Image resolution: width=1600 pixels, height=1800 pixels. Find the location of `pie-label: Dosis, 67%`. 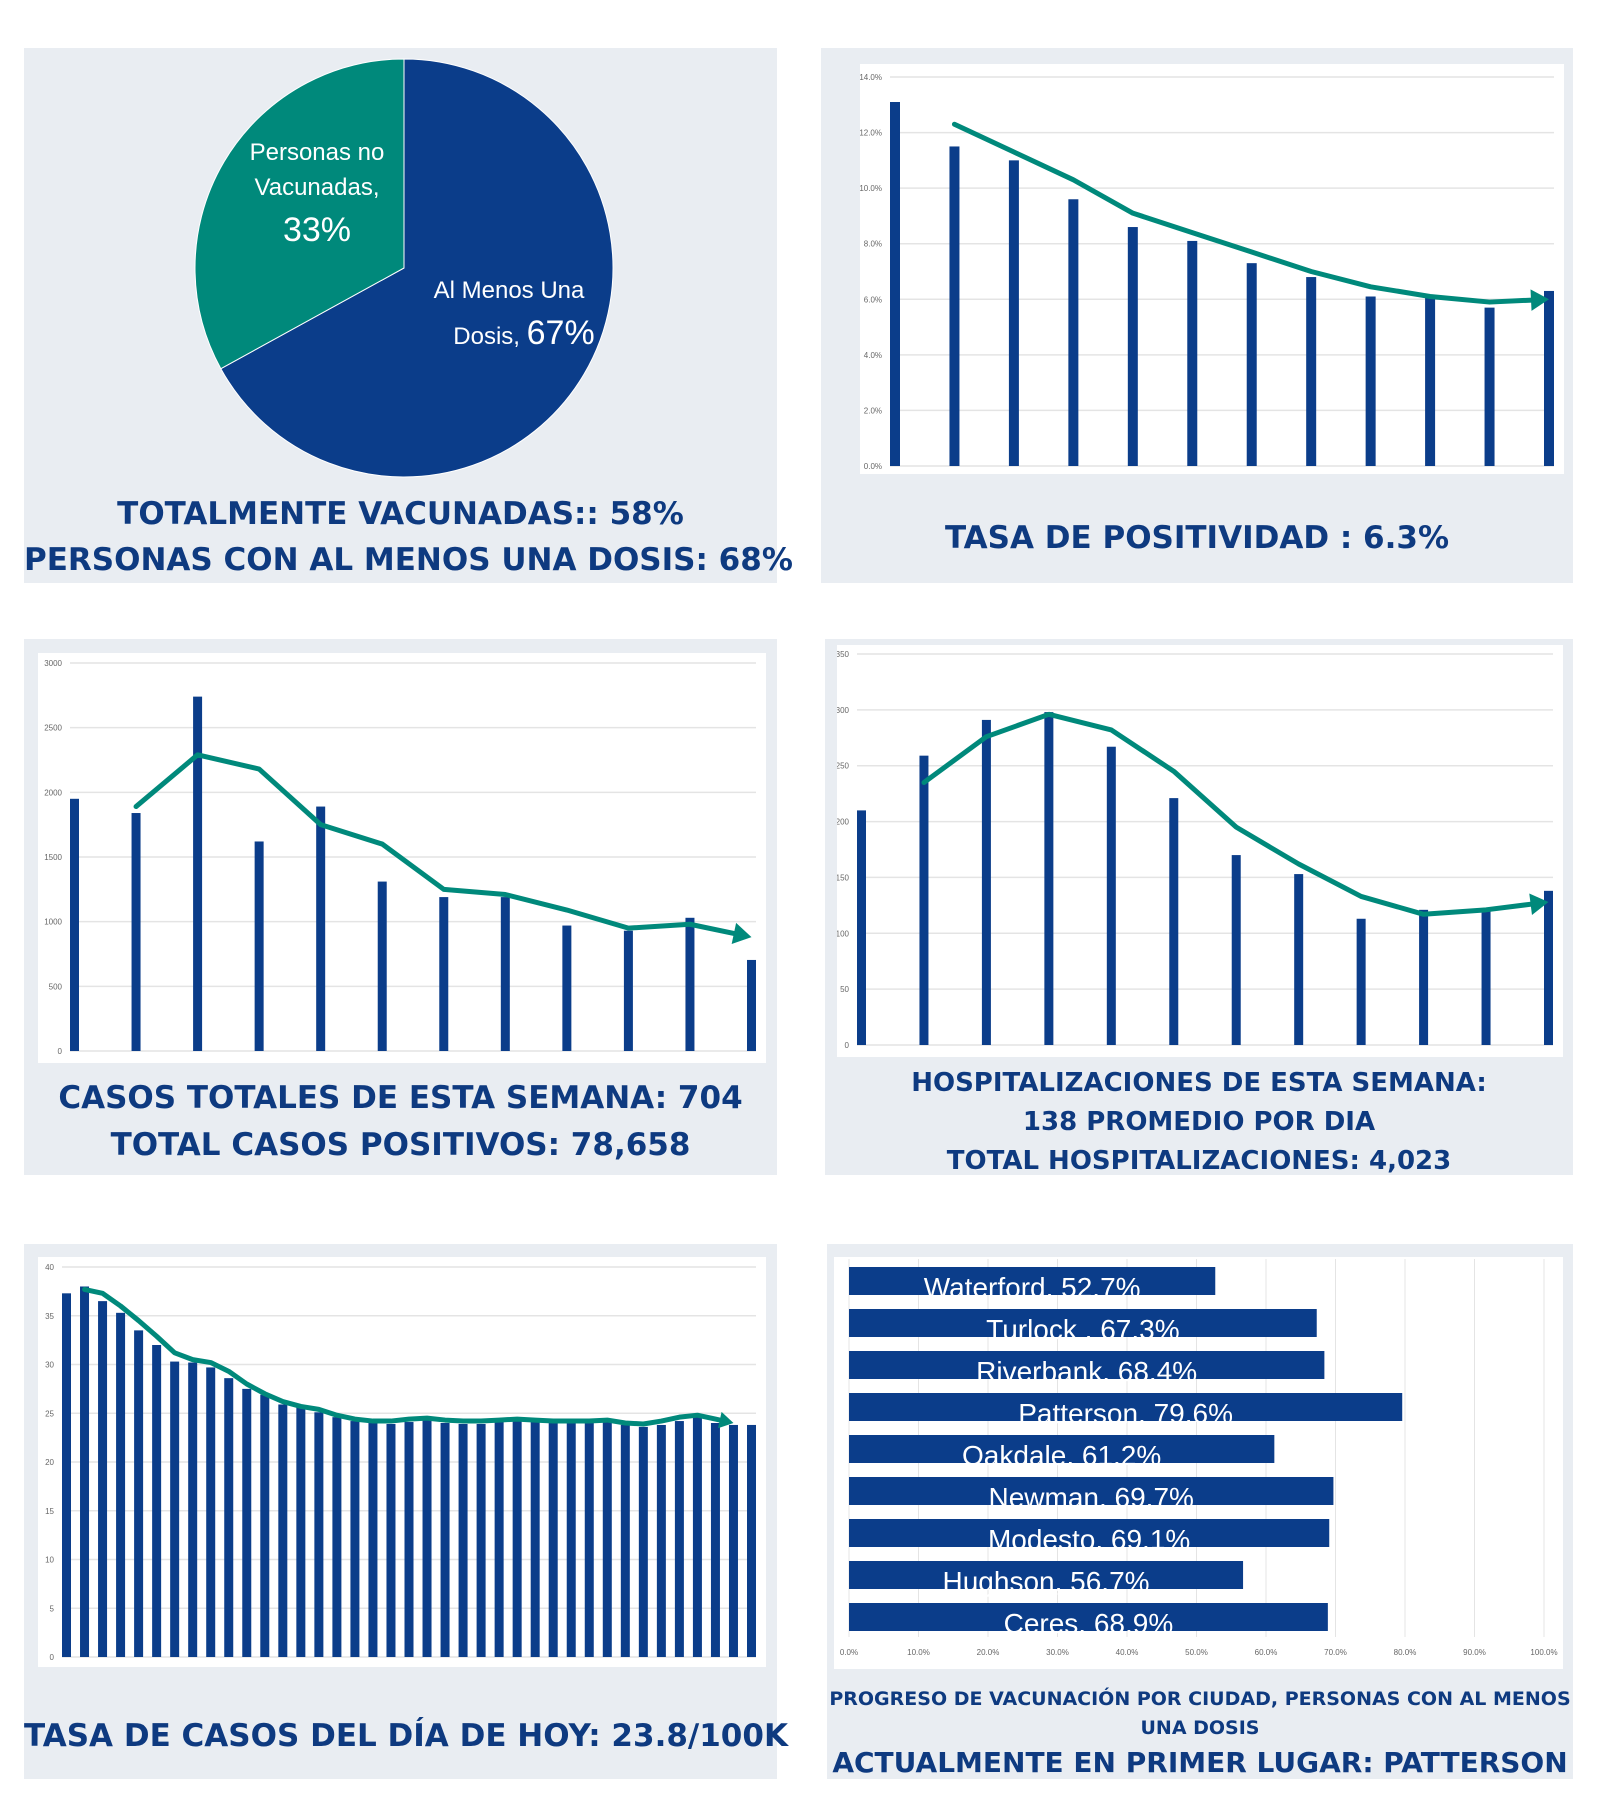

pie-label: Dosis, 67% is located at coordinates (523, 333).